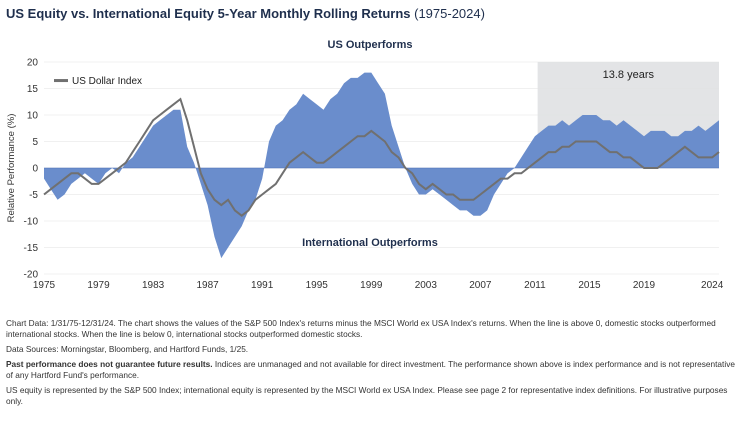 The image size is (750, 431). Describe the element at coordinates (44, 285) in the screenshot. I see `x-tick-label: 1975` at that location.